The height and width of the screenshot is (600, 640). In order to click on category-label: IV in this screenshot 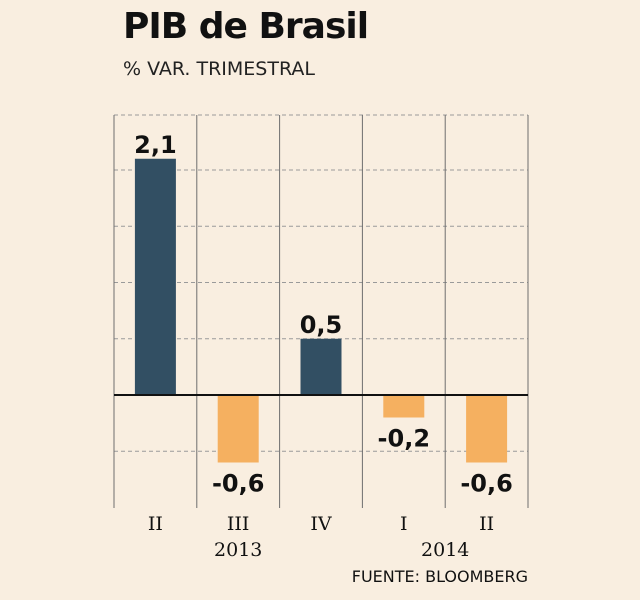, I will do `click(321, 524)`.